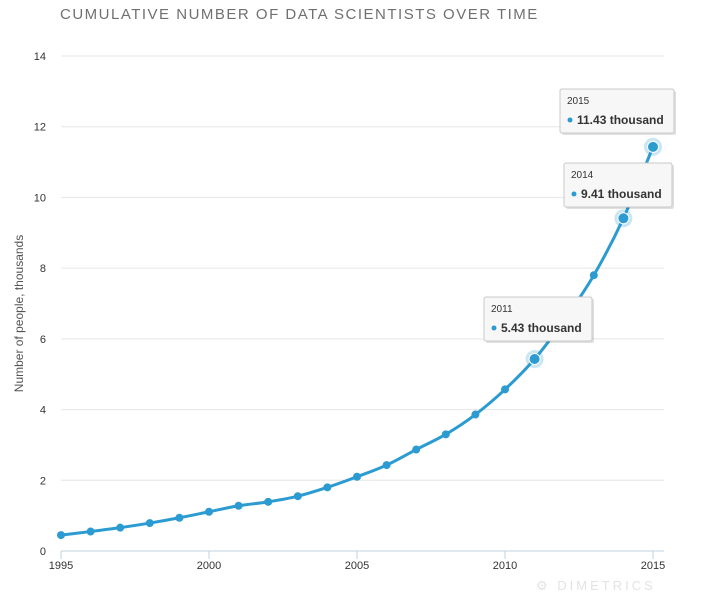  Describe the element at coordinates (40, 128) in the screenshot. I see `y-tick-label: 12` at that location.